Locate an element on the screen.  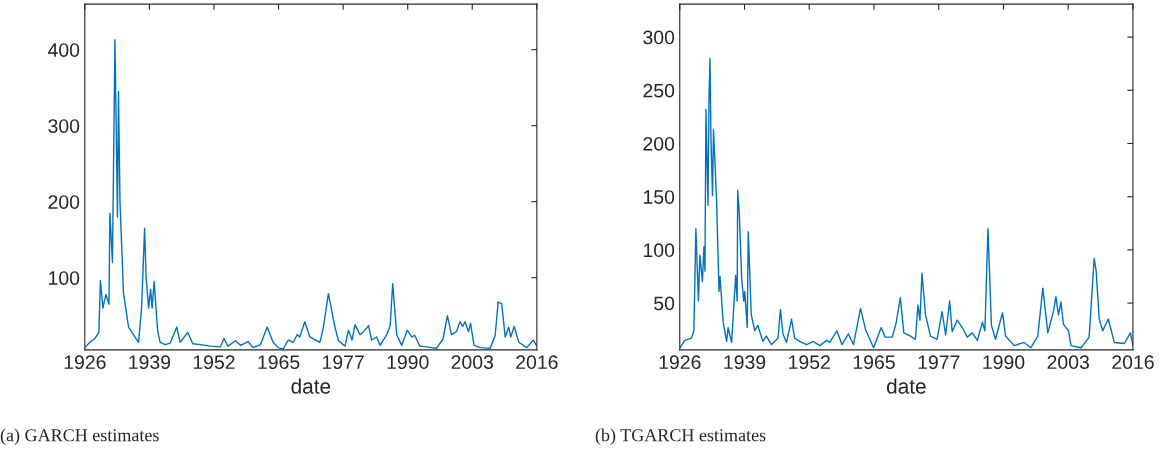
y-tick-label: 400 is located at coordinates (63, 50).